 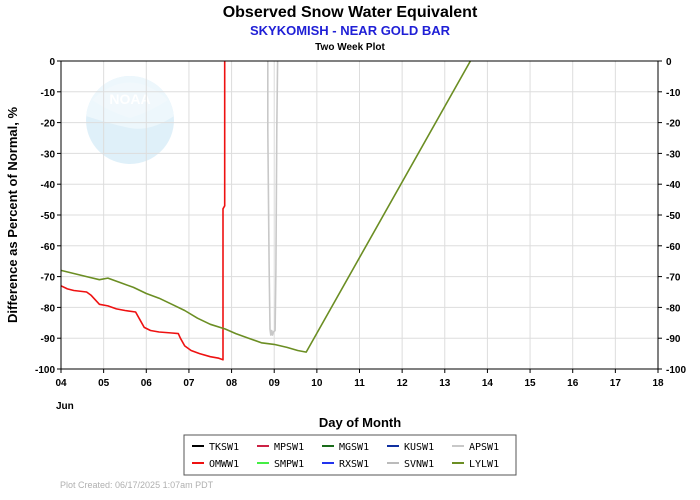 What do you see at coordinates (48, 339) in the screenshot?
I see `y-tick-label-left: -90` at bounding box center [48, 339].